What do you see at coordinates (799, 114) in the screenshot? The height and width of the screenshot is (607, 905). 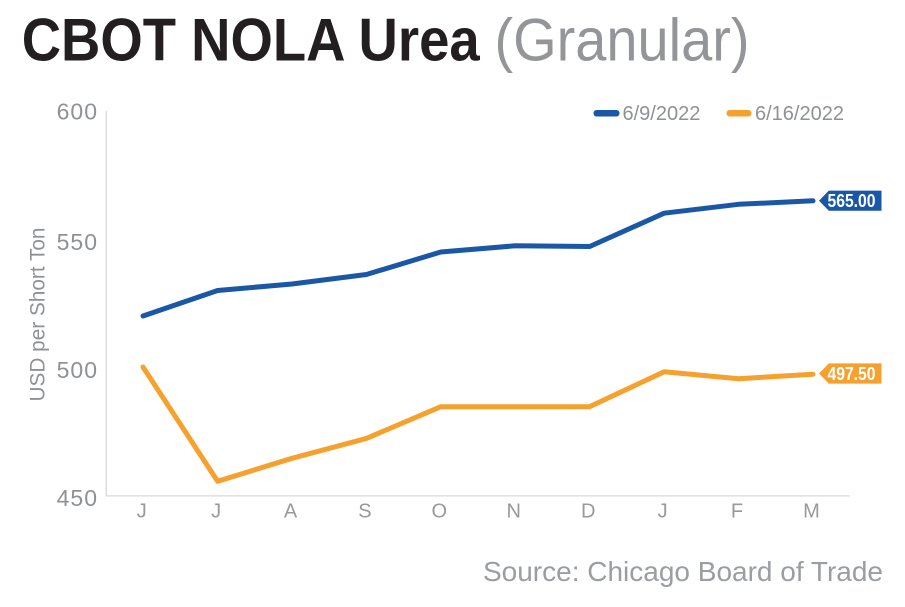 I see `svg-text: 6/16/2022` at bounding box center [799, 114].